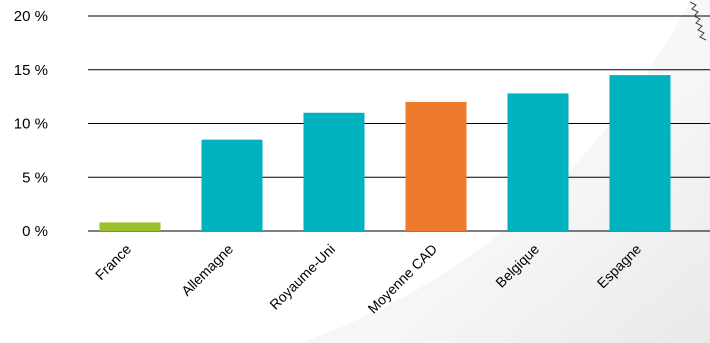 Image resolution: width=710 pixels, height=343 pixels. What do you see at coordinates (232, 185) in the screenshot?
I see `bar-allemagne` at bounding box center [232, 185].